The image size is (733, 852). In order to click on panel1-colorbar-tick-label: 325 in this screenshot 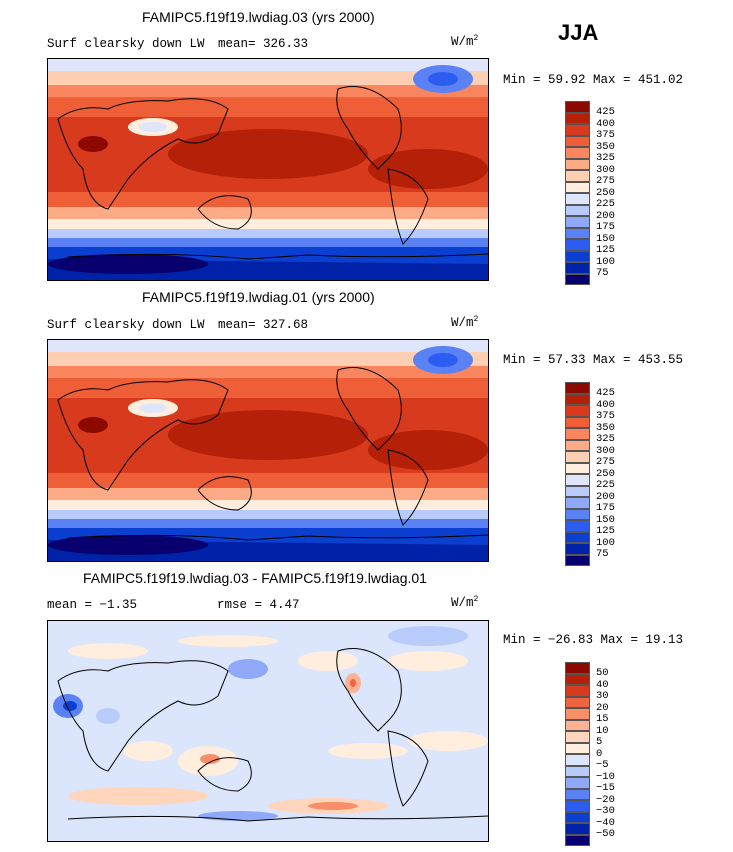, I will do `click(605, 158)`.